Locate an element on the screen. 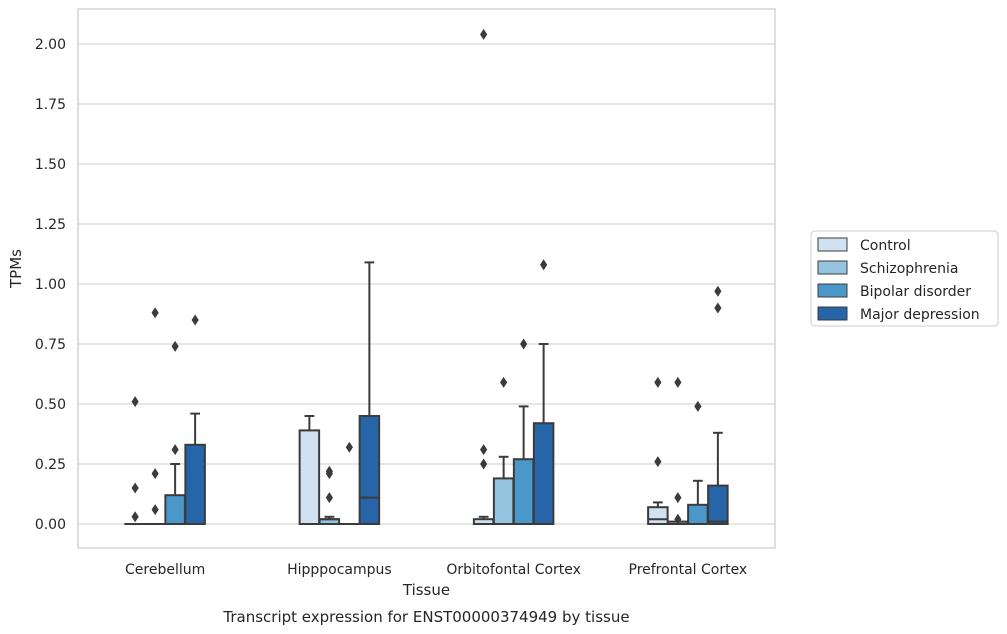 The height and width of the screenshot is (634, 1007). y-tick-labels: 0.00 0.25 0.50 0.75 1.00 1.25 1.50 1.75 2.00 is located at coordinates (50, 285).